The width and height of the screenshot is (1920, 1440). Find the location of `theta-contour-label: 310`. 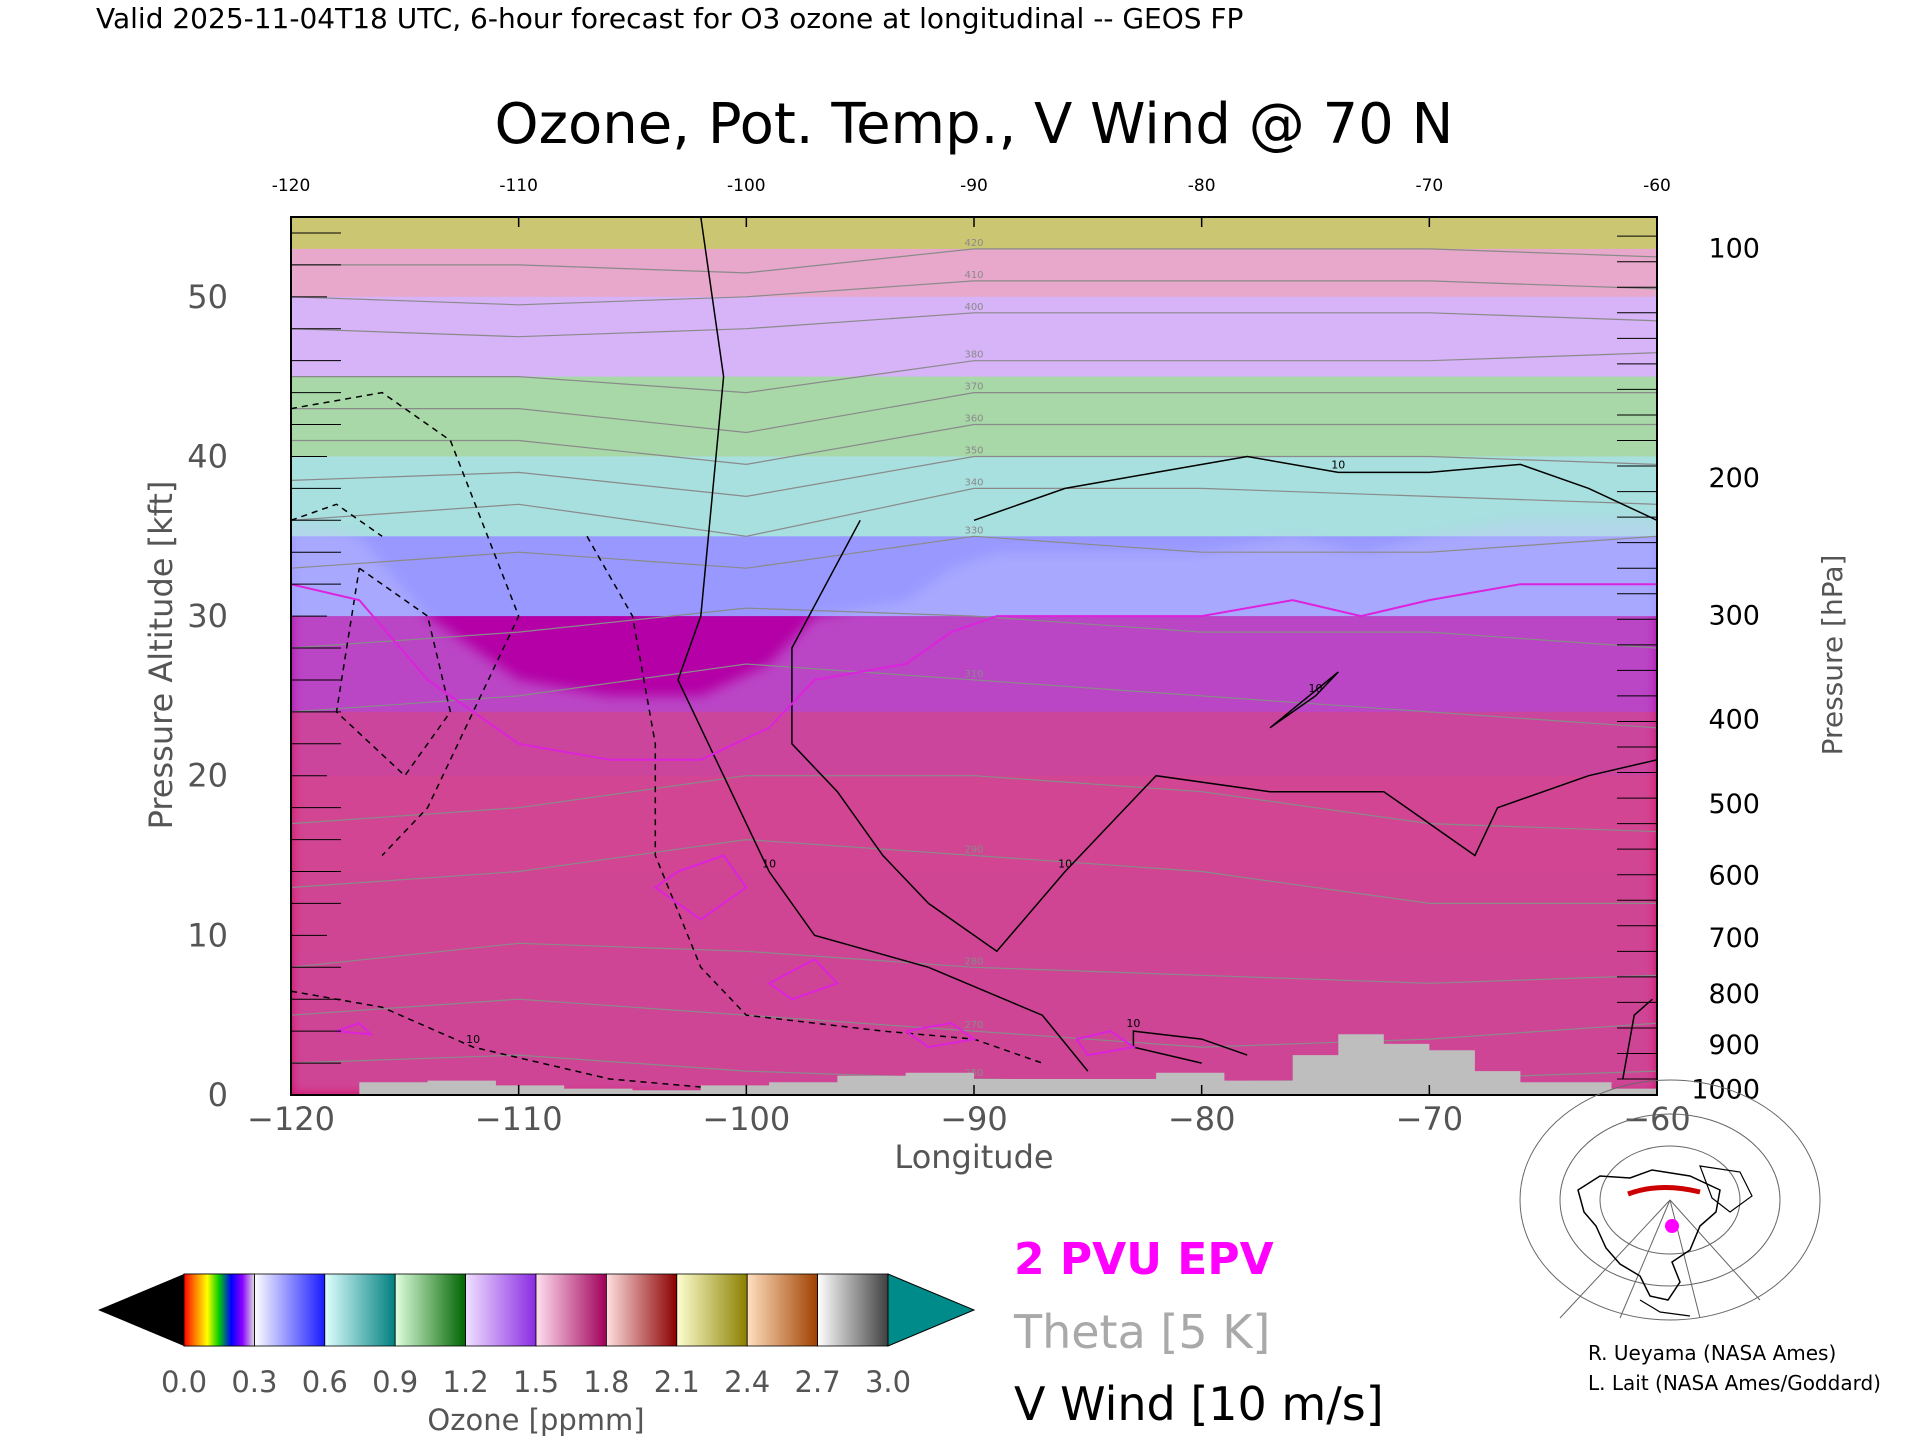

theta-contour-label: 310 is located at coordinates (973, 674).